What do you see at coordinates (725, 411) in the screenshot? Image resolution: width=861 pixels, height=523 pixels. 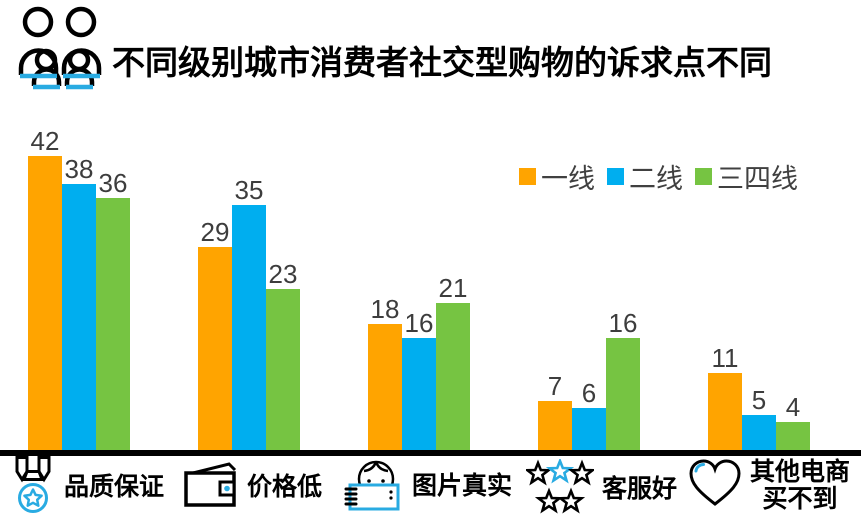 I see `bar-series1-cat5` at bounding box center [725, 411].